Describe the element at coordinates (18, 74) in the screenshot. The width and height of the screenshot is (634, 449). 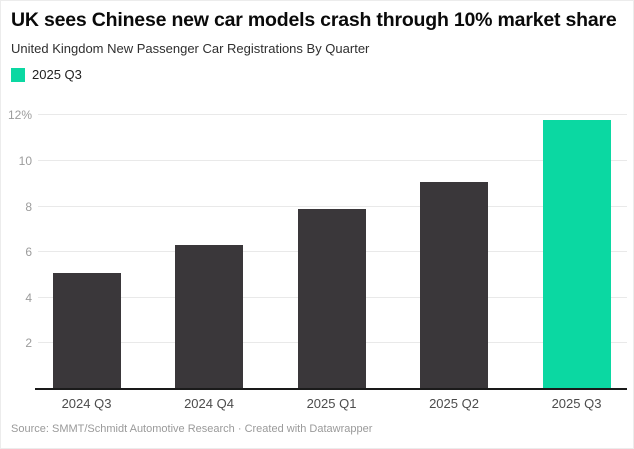
I see `legend-swatch` at that location.